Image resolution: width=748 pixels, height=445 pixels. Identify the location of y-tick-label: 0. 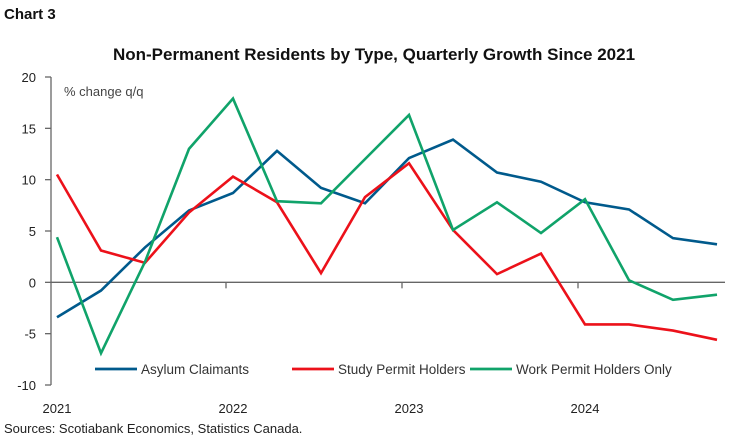
(32, 282).